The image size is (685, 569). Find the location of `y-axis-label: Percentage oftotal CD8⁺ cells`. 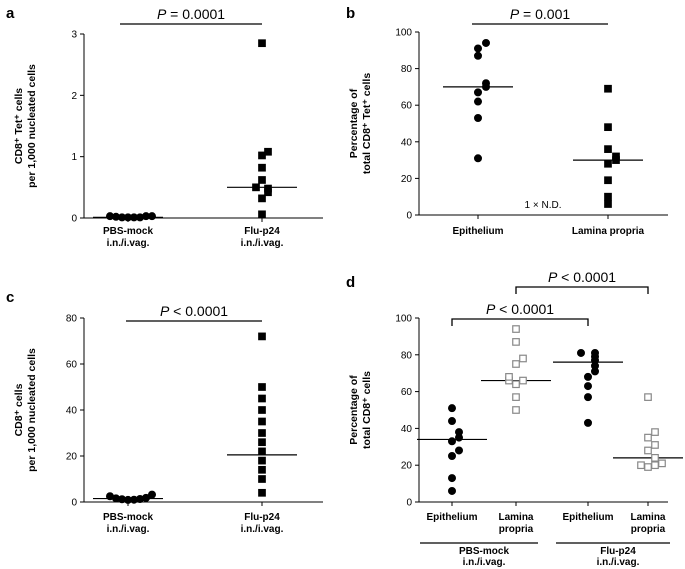

y-axis-label: Percentage oftotal CD8⁺ cells is located at coordinates (360, 410).